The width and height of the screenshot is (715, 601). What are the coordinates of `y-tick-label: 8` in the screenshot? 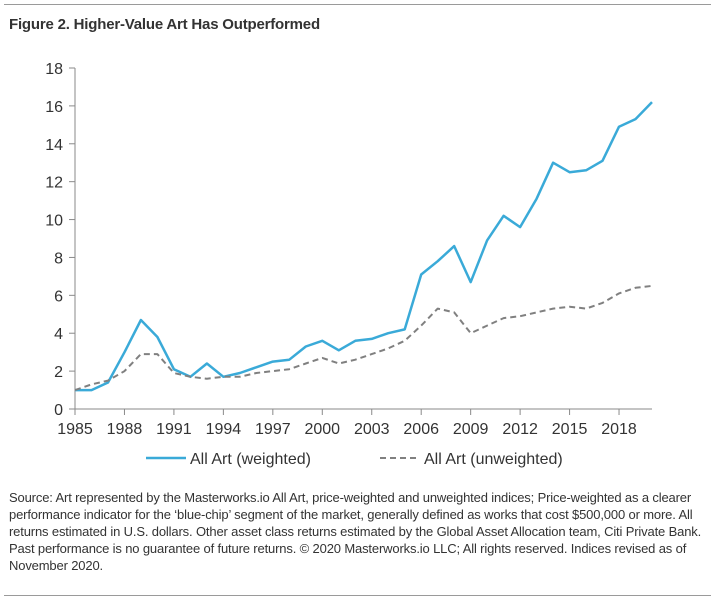 It's located at (58, 258).